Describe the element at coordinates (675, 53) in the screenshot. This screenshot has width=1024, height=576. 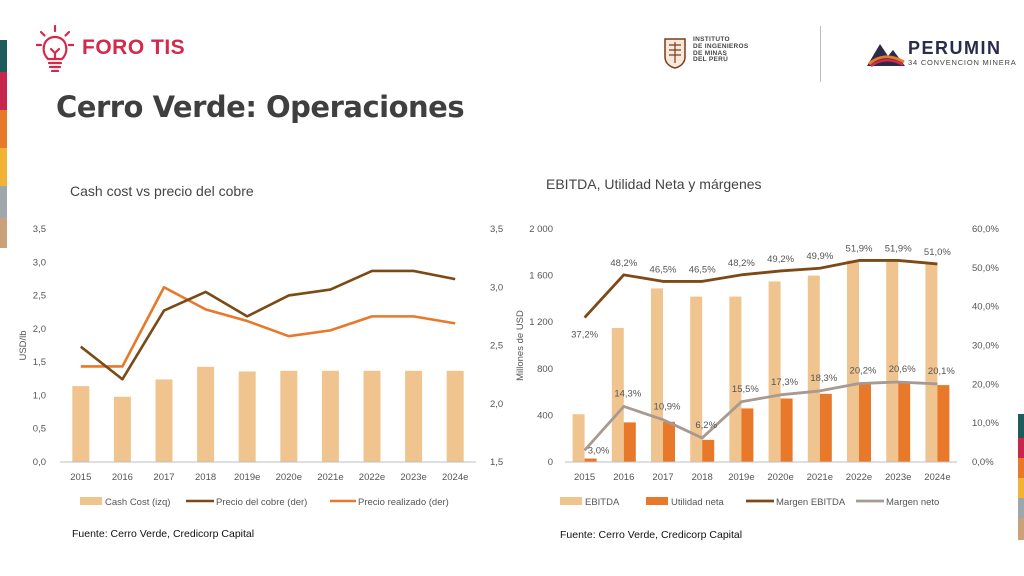
I see `shield-icon` at that location.